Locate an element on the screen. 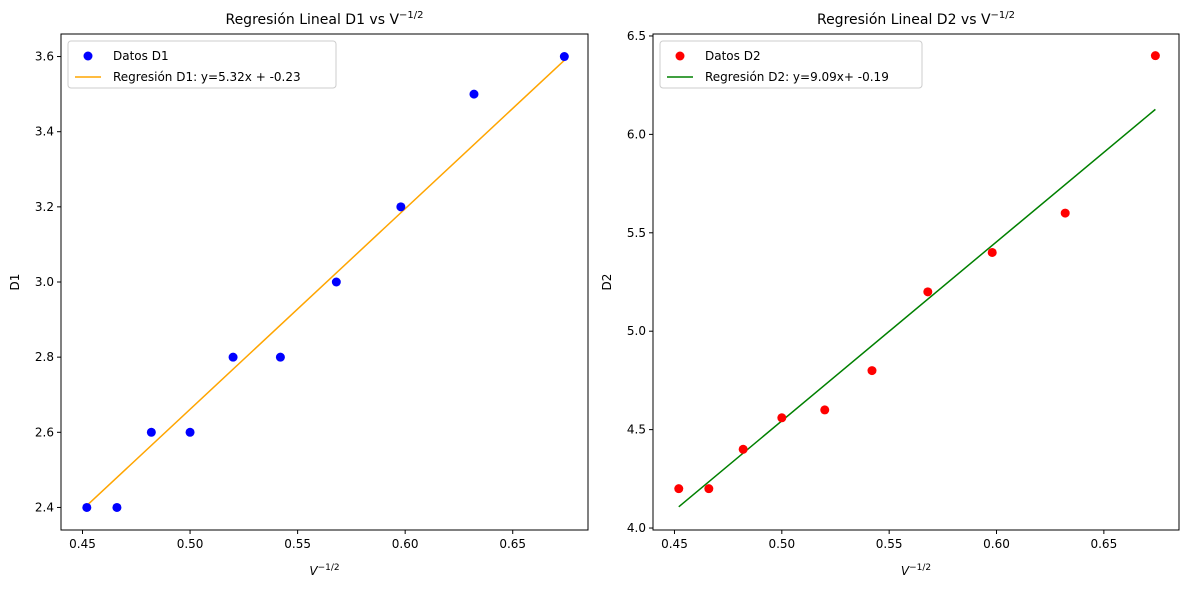  legend-label: Datos D2 is located at coordinates (733, 56).